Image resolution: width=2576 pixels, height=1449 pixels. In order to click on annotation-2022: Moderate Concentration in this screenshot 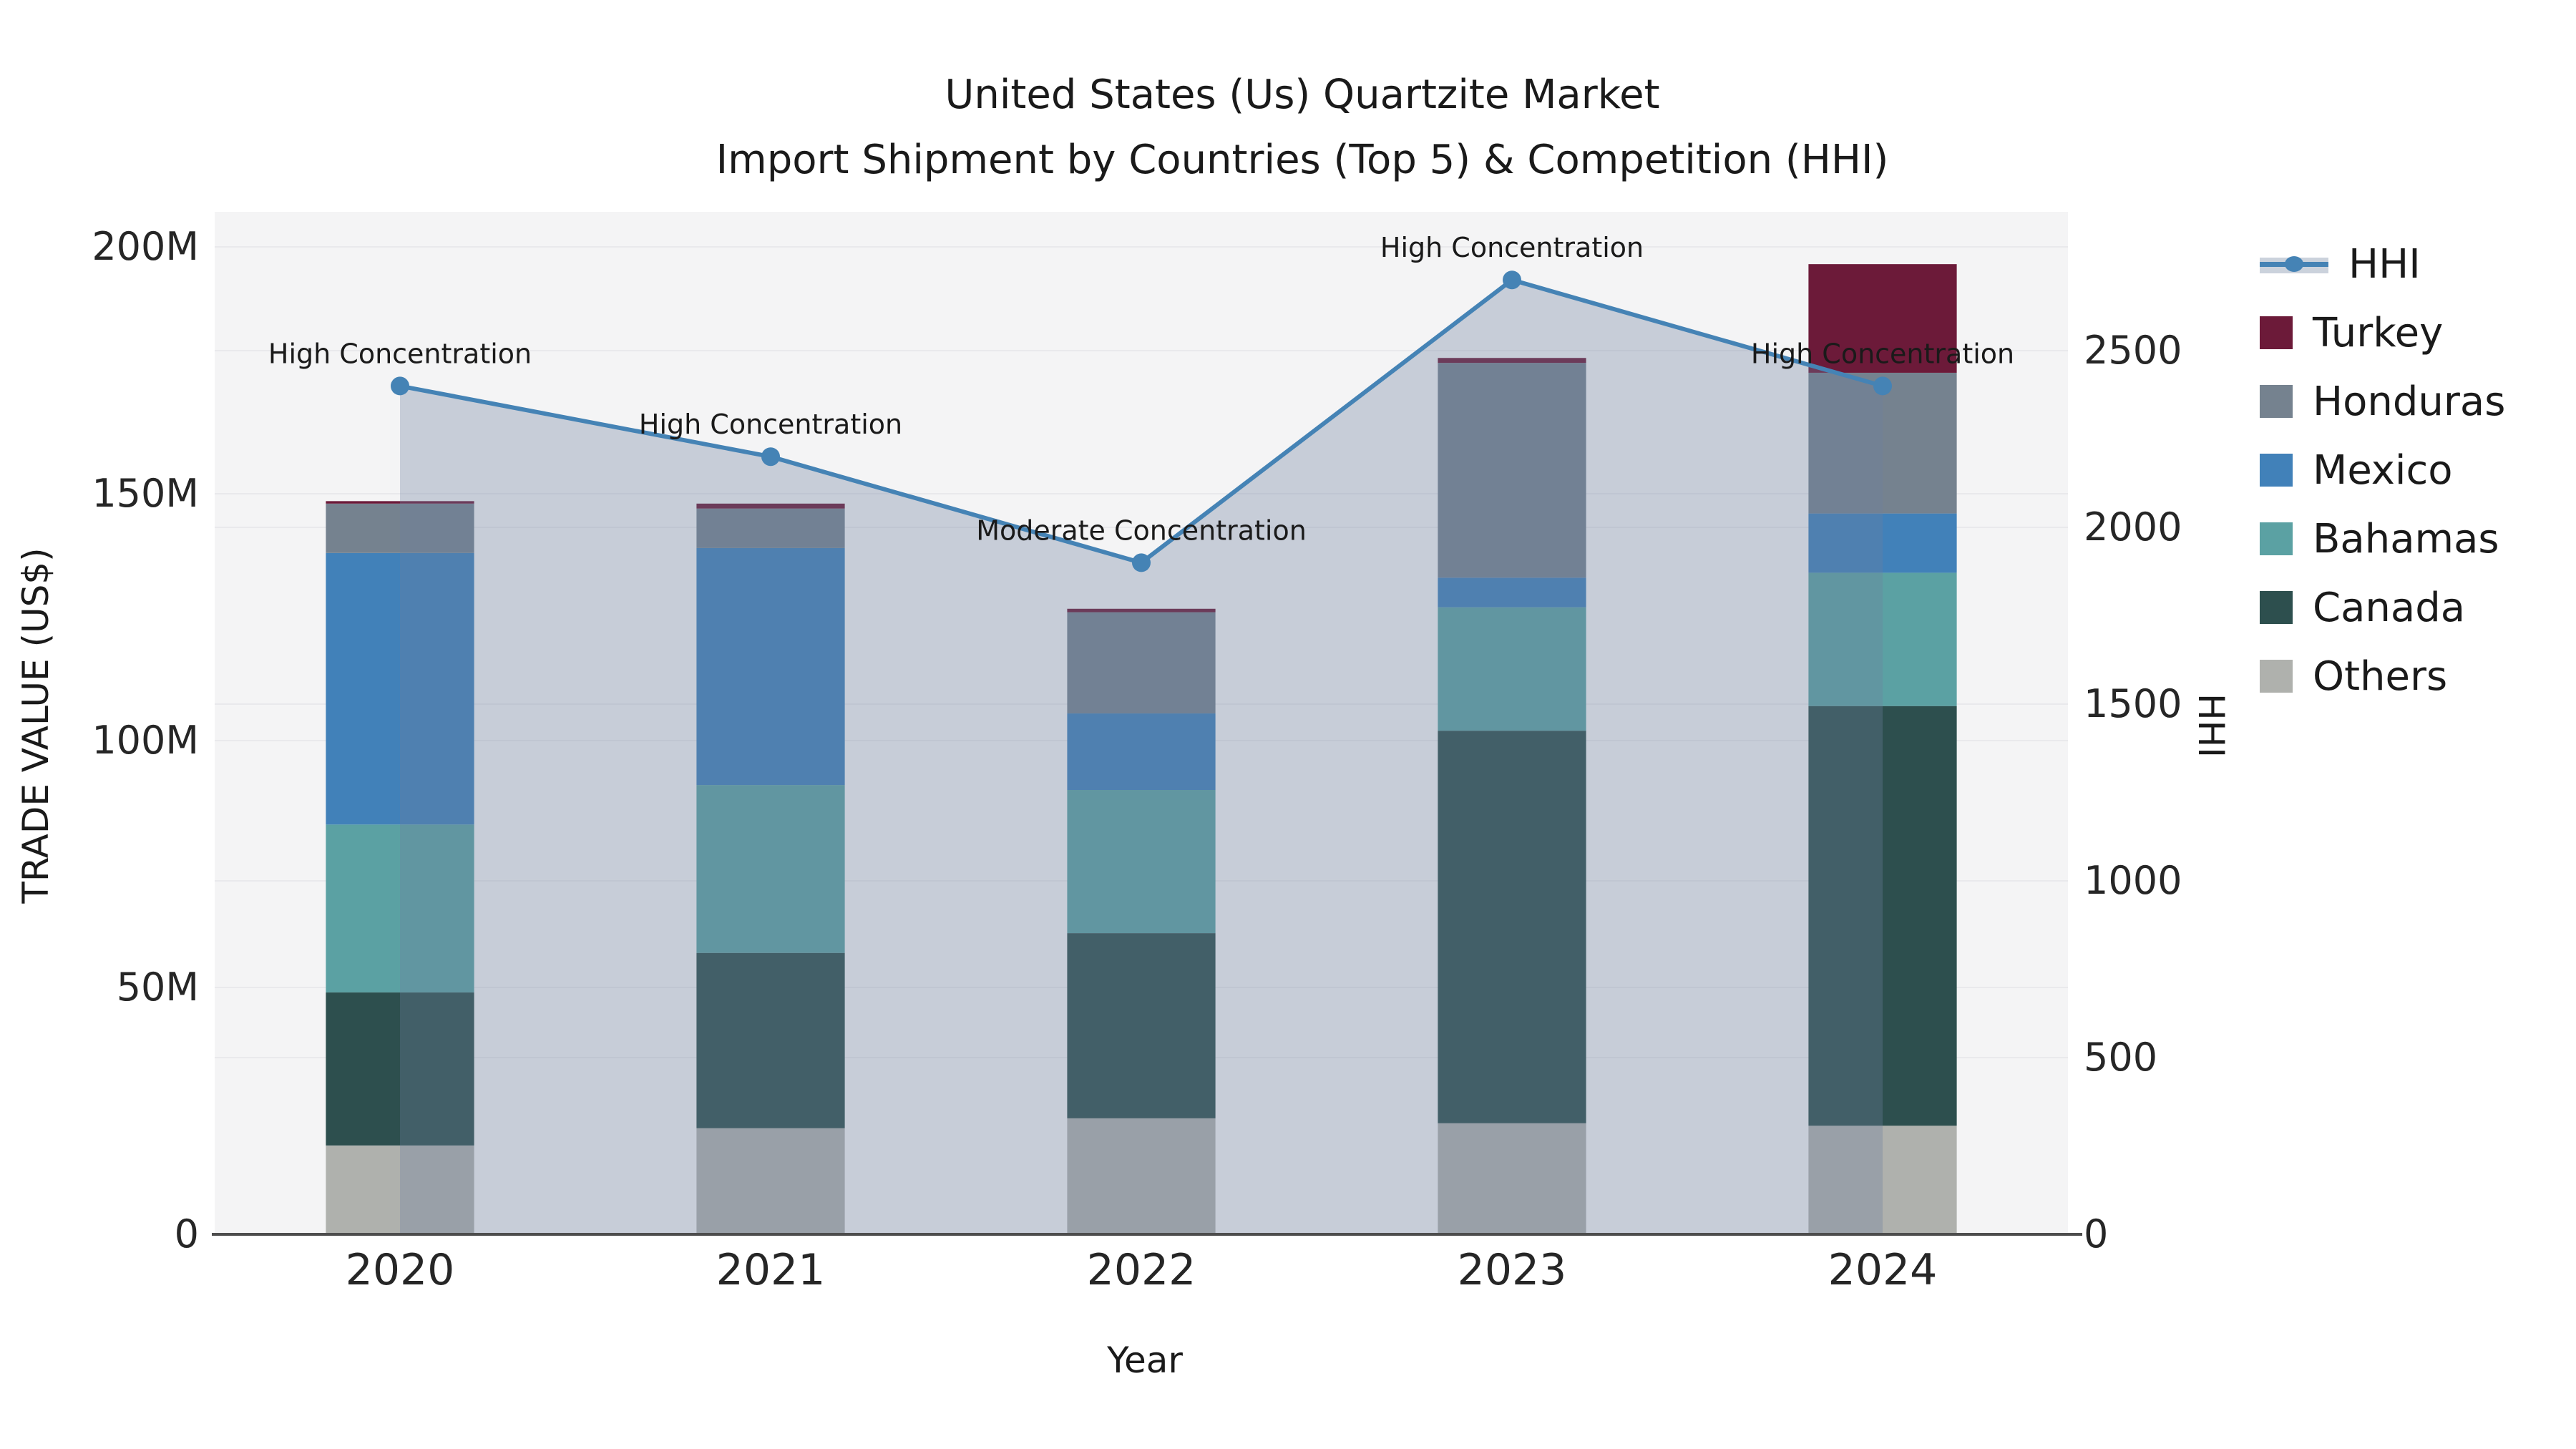, I will do `click(1141, 530)`.